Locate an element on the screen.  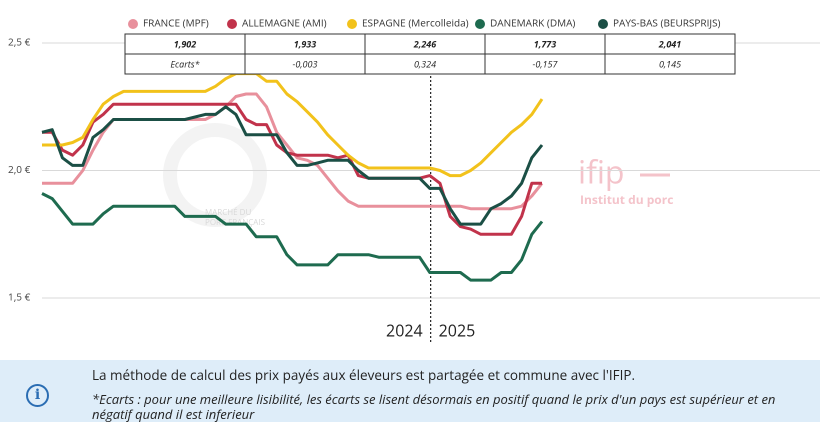
table-text: 1,902 is located at coordinates (185, 43).